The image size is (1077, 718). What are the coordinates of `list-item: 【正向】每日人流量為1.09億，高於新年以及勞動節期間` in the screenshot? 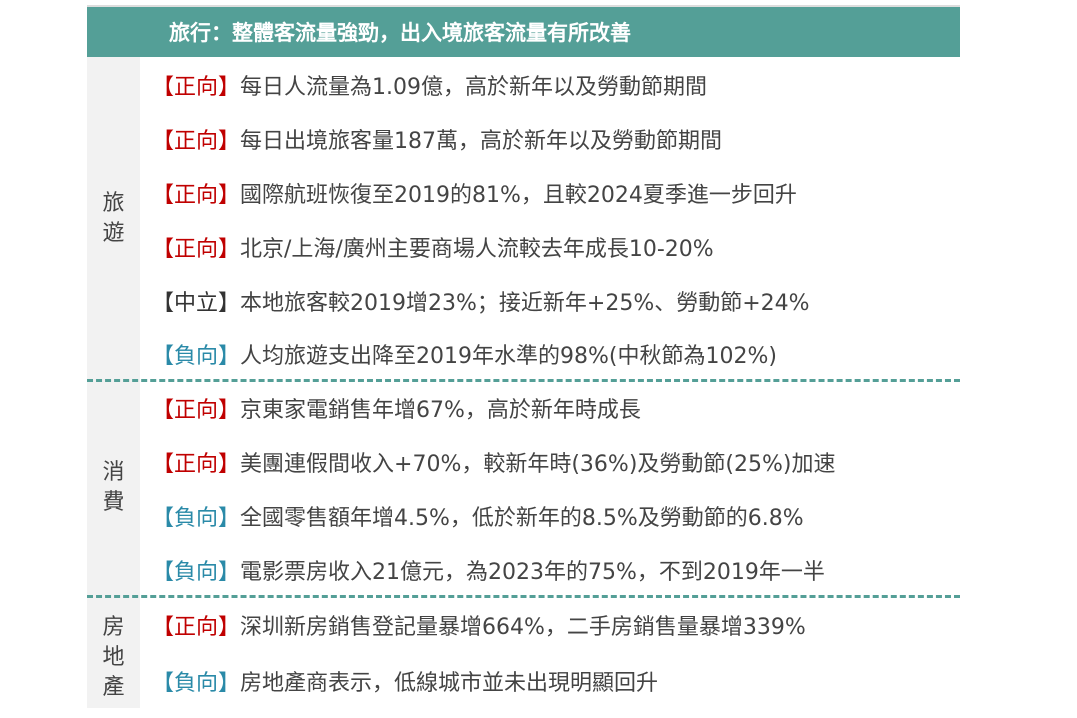 It's located at (429, 88).